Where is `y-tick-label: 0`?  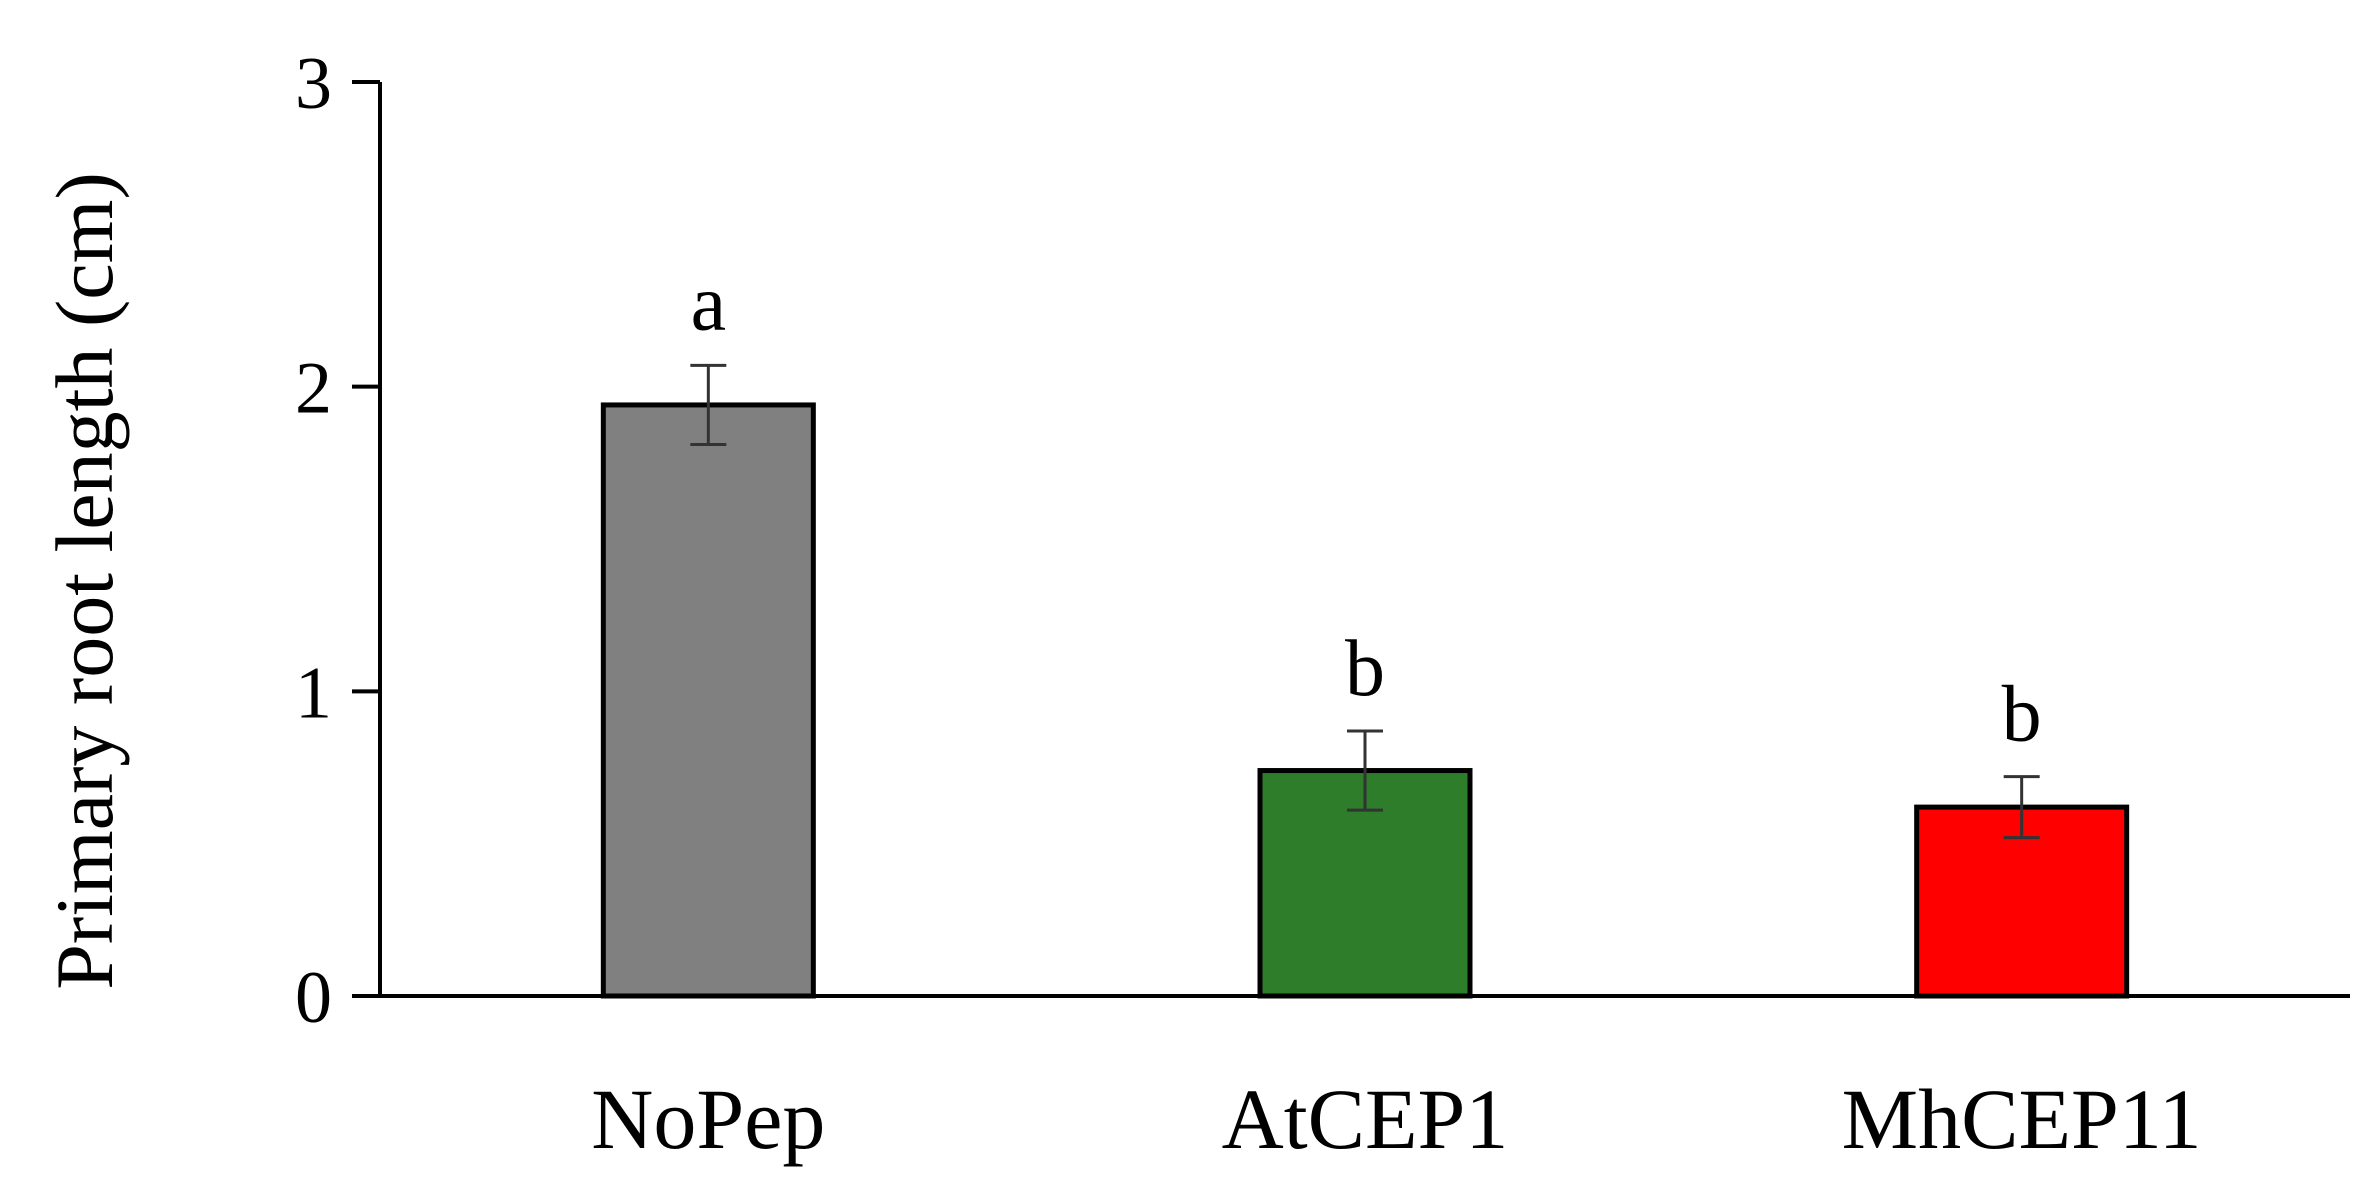 y-tick-label: 0 is located at coordinates (313, 998).